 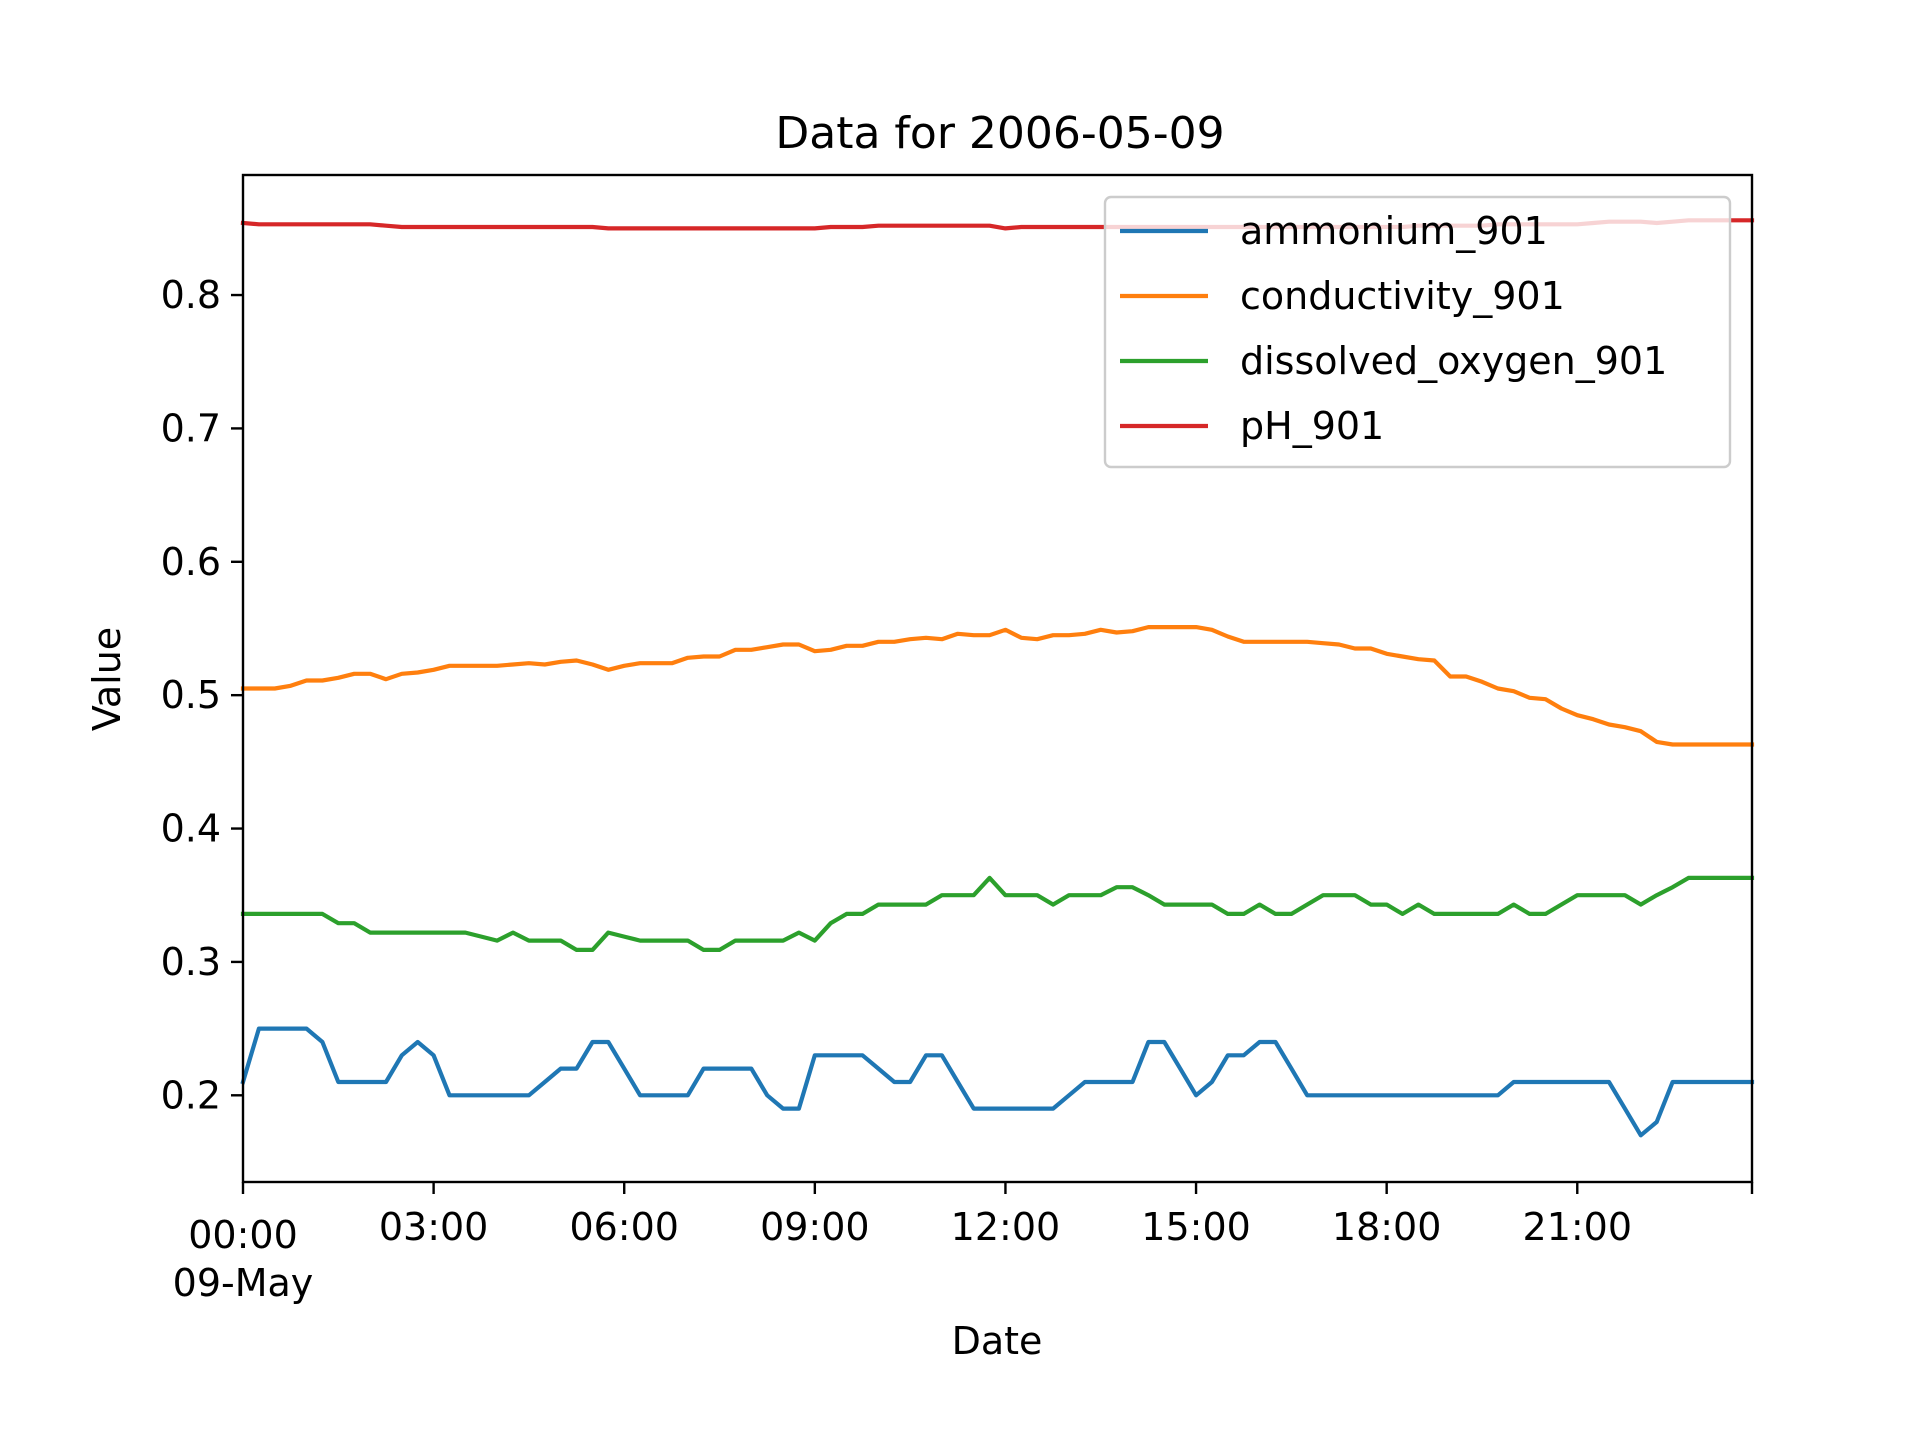 I want to click on x-axis-label: Date, so click(x=997, y=1341).